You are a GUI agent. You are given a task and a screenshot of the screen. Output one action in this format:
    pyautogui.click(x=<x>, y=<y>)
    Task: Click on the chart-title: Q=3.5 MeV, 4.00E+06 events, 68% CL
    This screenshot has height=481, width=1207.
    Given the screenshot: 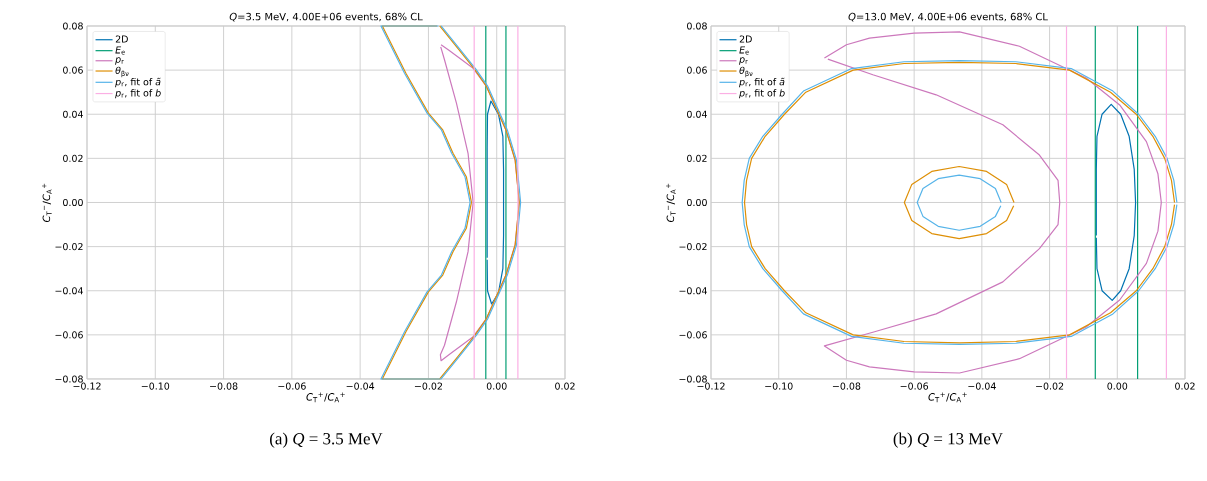 What is the action you would take?
    pyautogui.click(x=326, y=17)
    